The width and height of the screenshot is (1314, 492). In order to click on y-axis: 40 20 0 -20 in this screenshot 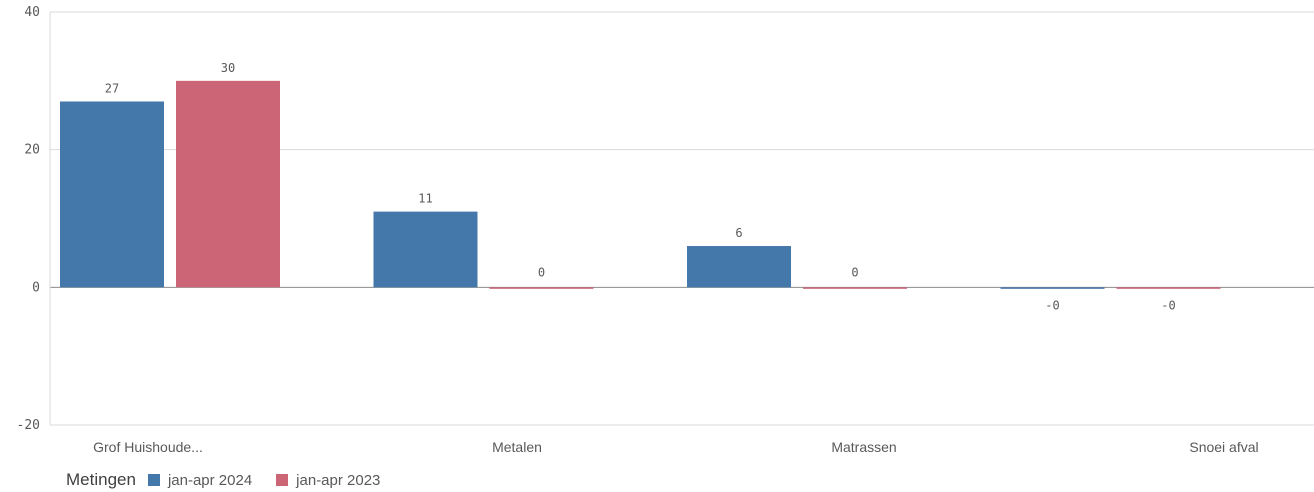, I will do `click(34, 219)`.